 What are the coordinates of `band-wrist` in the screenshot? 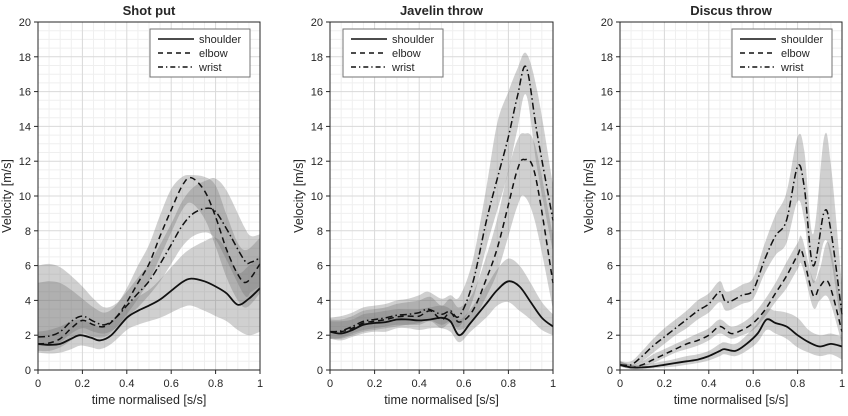 It's located at (149, 261).